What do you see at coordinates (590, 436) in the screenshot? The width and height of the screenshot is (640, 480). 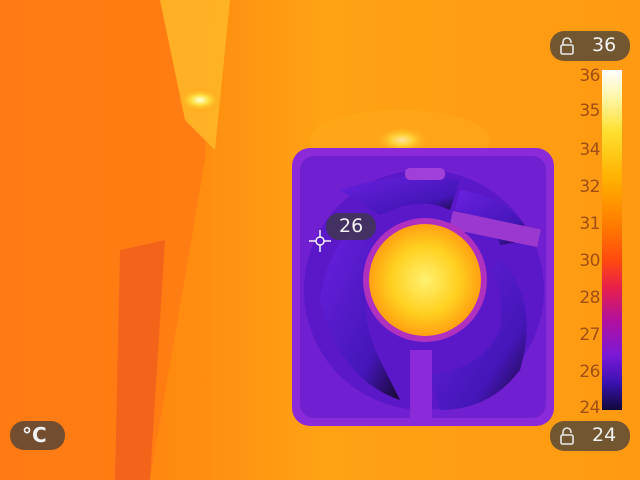 I see `min-temp-lock: 24` at bounding box center [590, 436].